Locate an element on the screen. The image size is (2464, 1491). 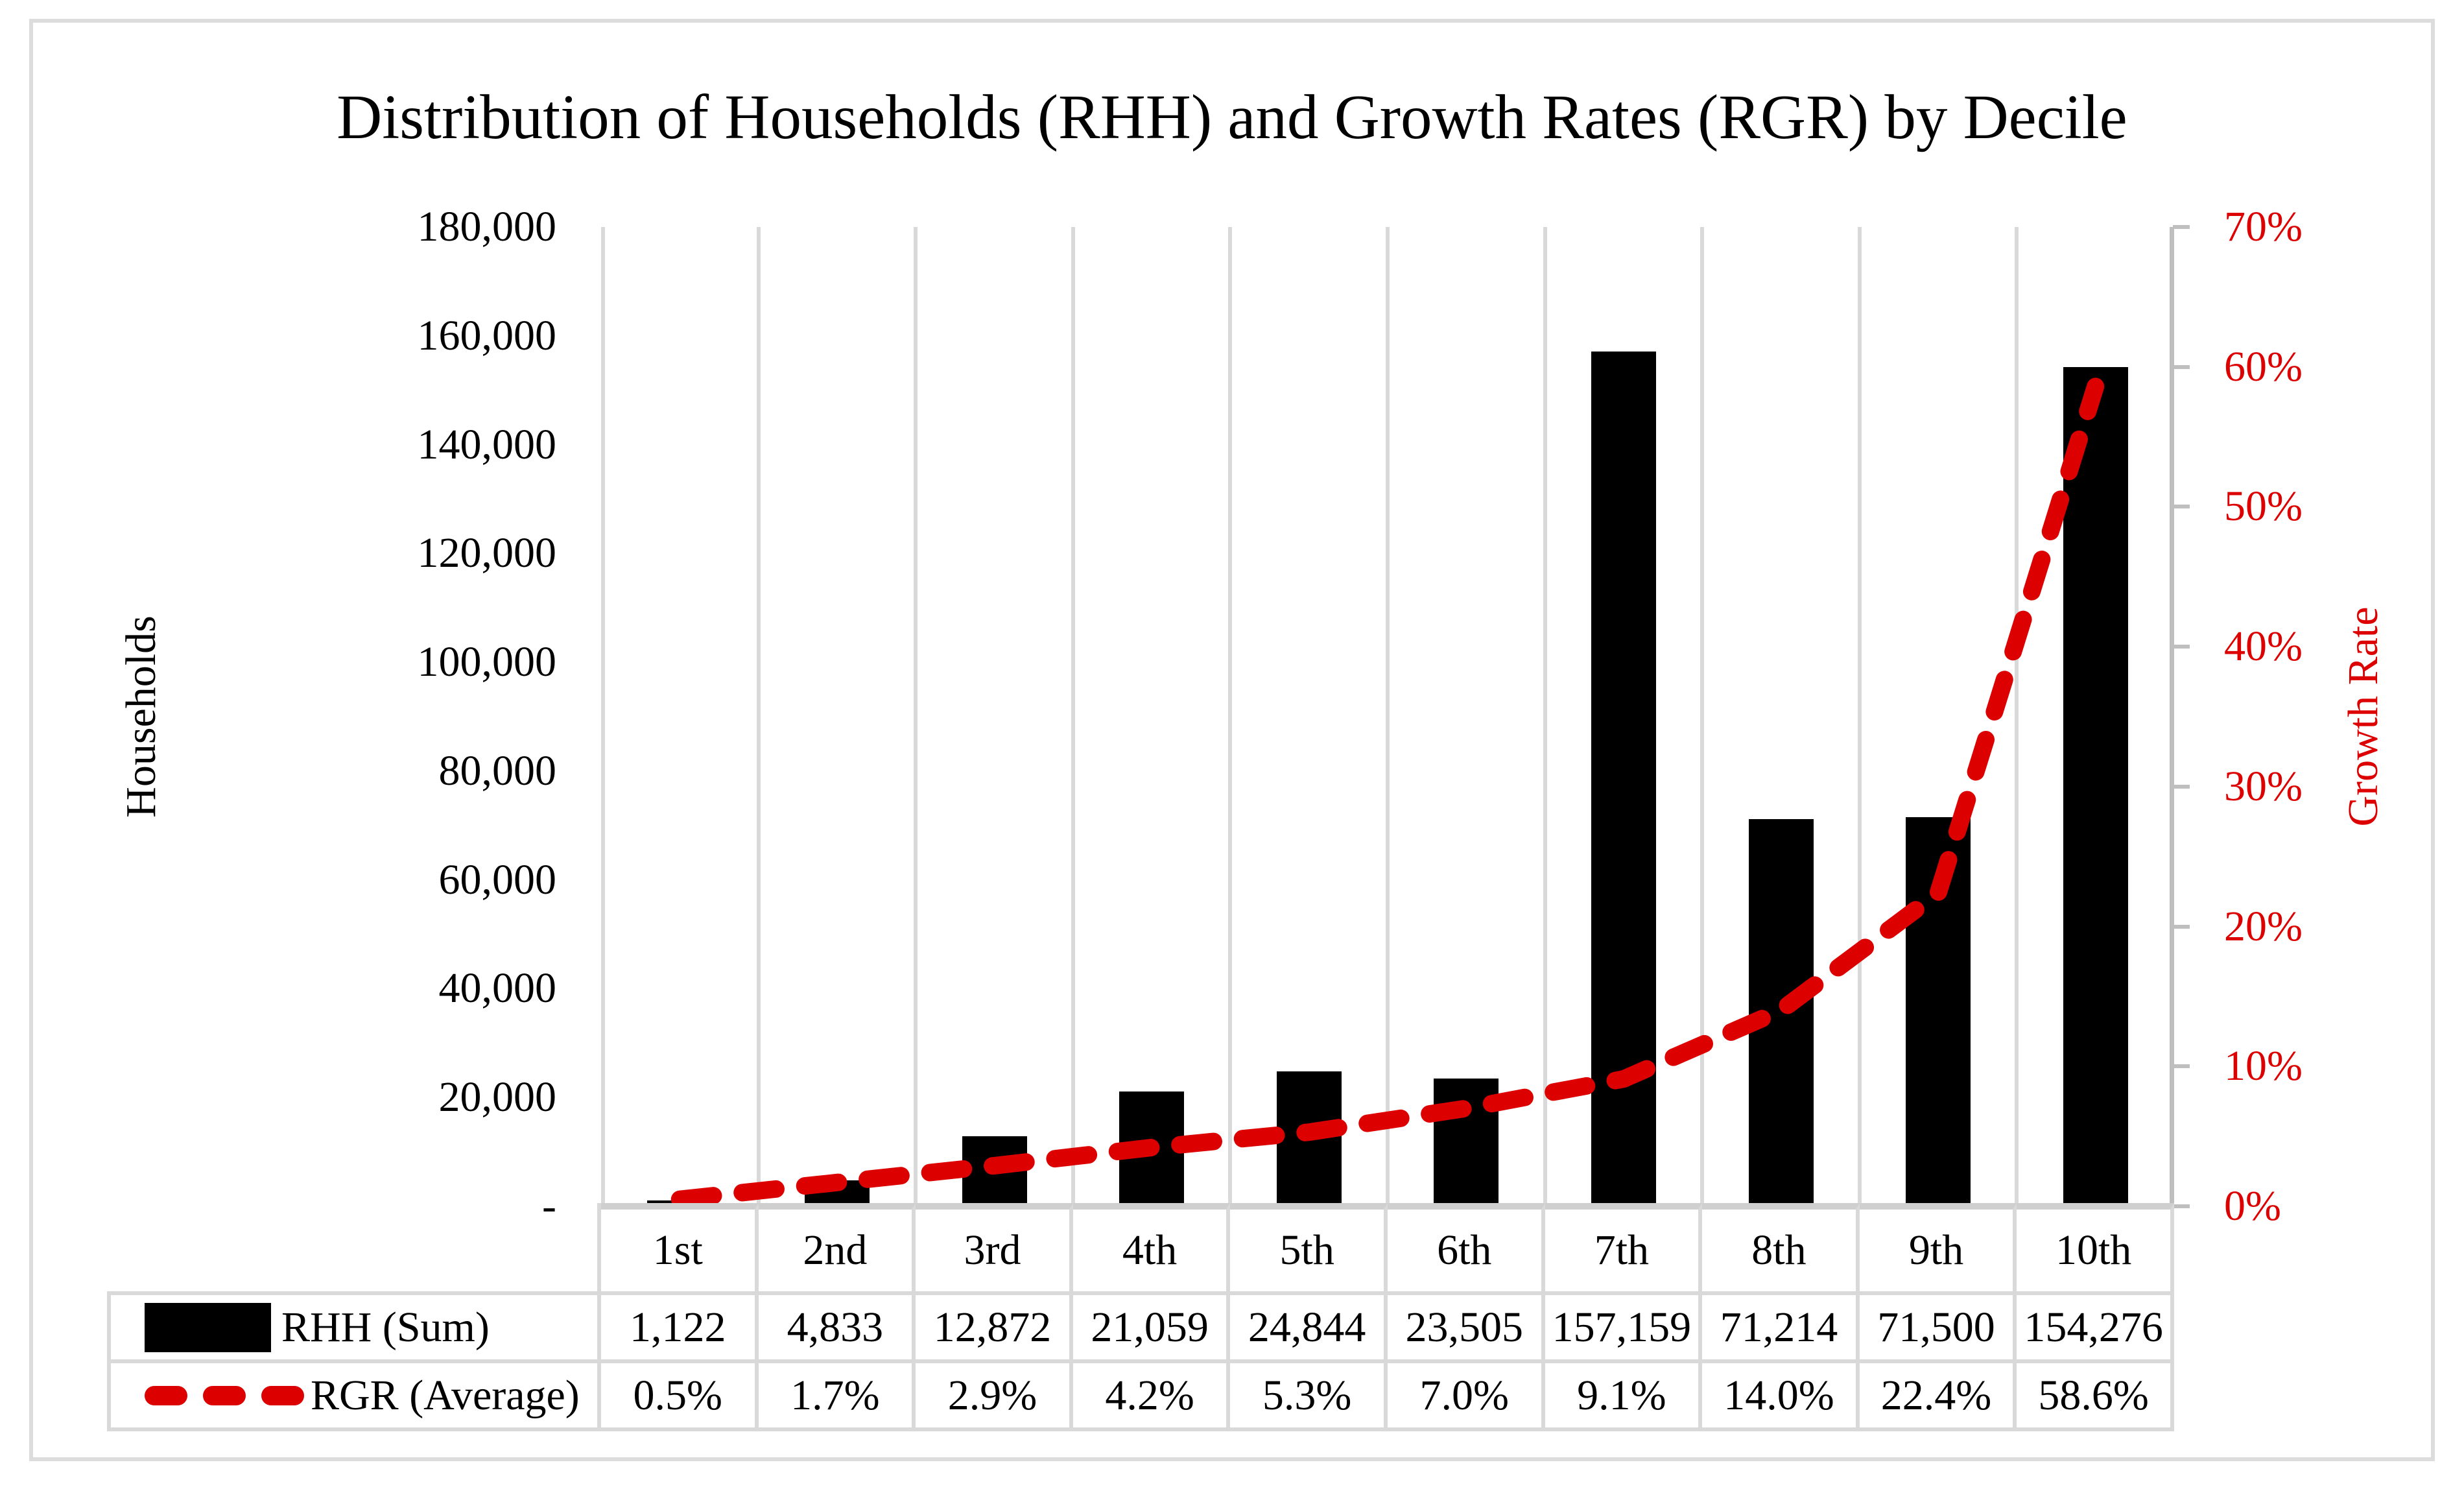
right-axis-line is located at coordinates (2172, 716).